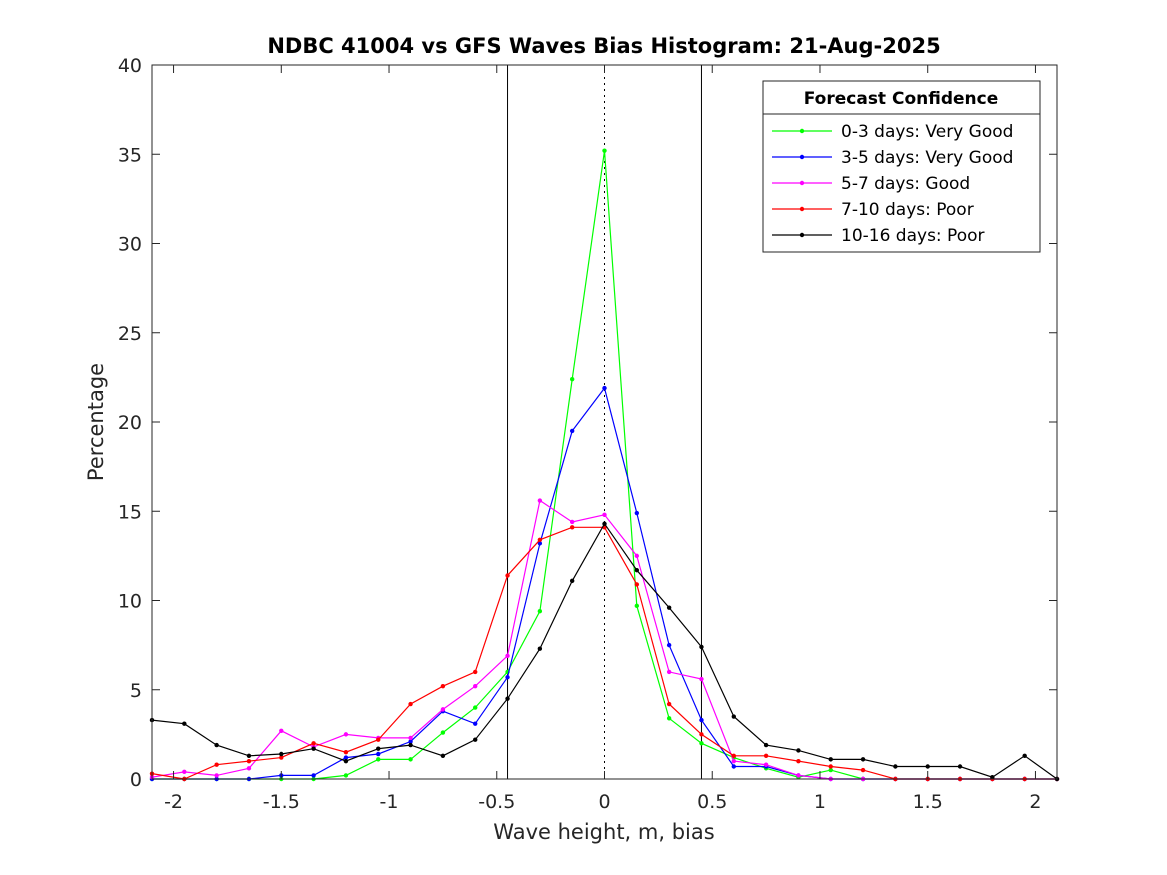 This screenshot has width=1167, height=875. I want to click on y-tick-label: 40, so click(130, 66).